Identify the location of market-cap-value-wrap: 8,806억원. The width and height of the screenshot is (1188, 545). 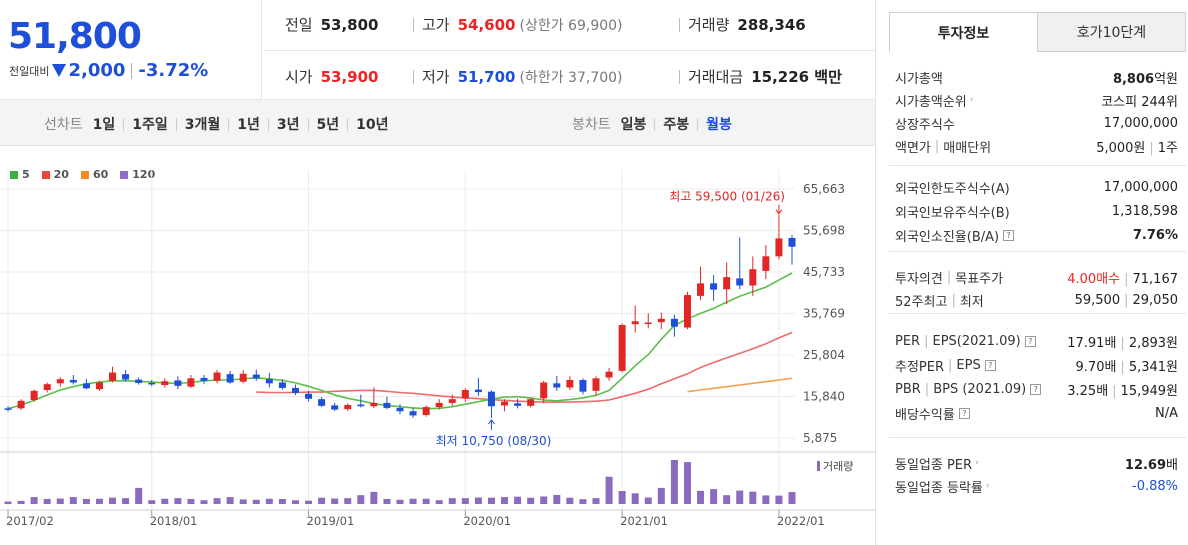
(1145, 77).